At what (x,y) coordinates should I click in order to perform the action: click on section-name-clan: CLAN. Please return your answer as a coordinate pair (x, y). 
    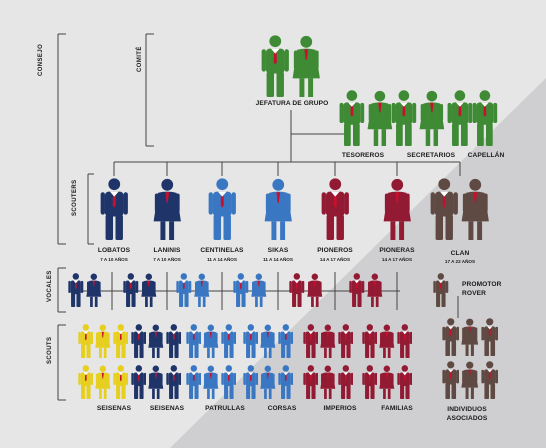
    Looking at the image, I should click on (460, 253).